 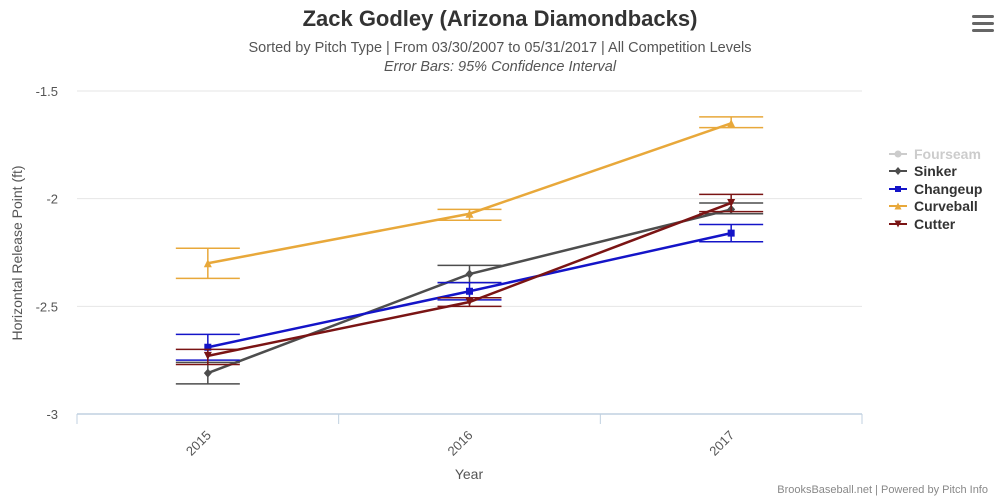 I want to click on legend-item-changeup: Changeup, so click(x=935, y=189).